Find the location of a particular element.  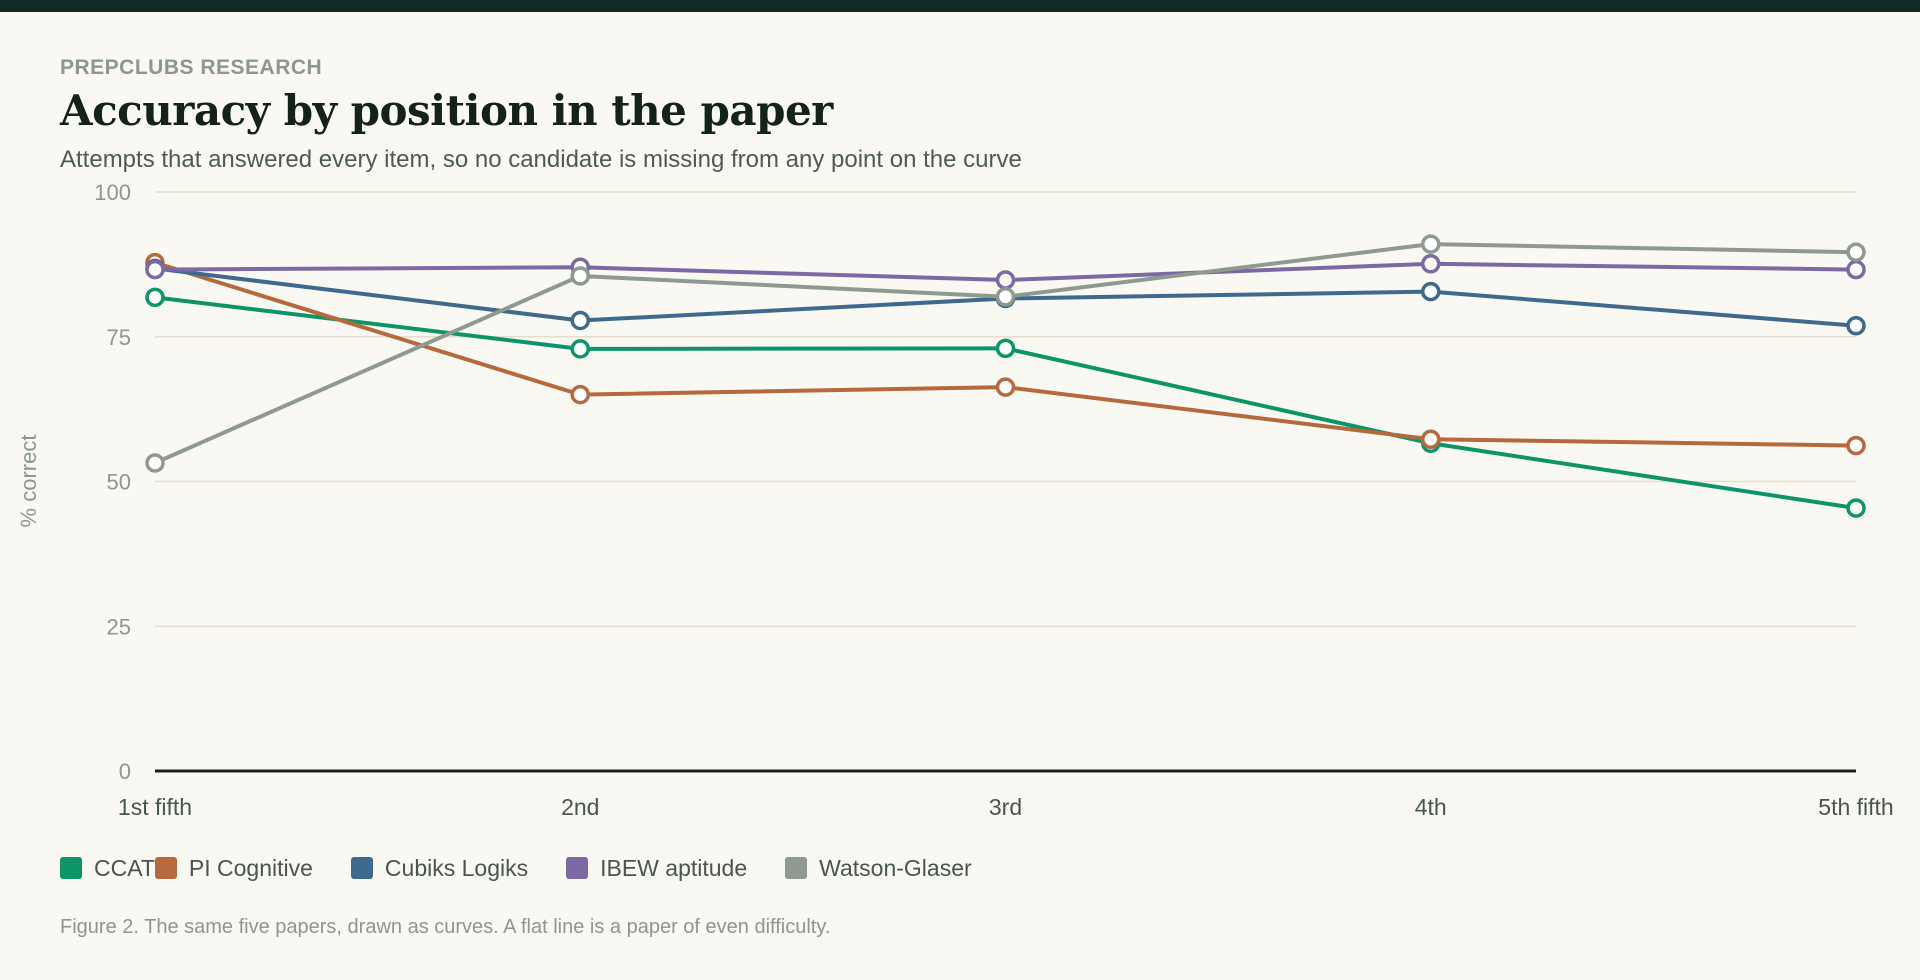

x-tick-label: 3rd is located at coordinates (1005, 807).